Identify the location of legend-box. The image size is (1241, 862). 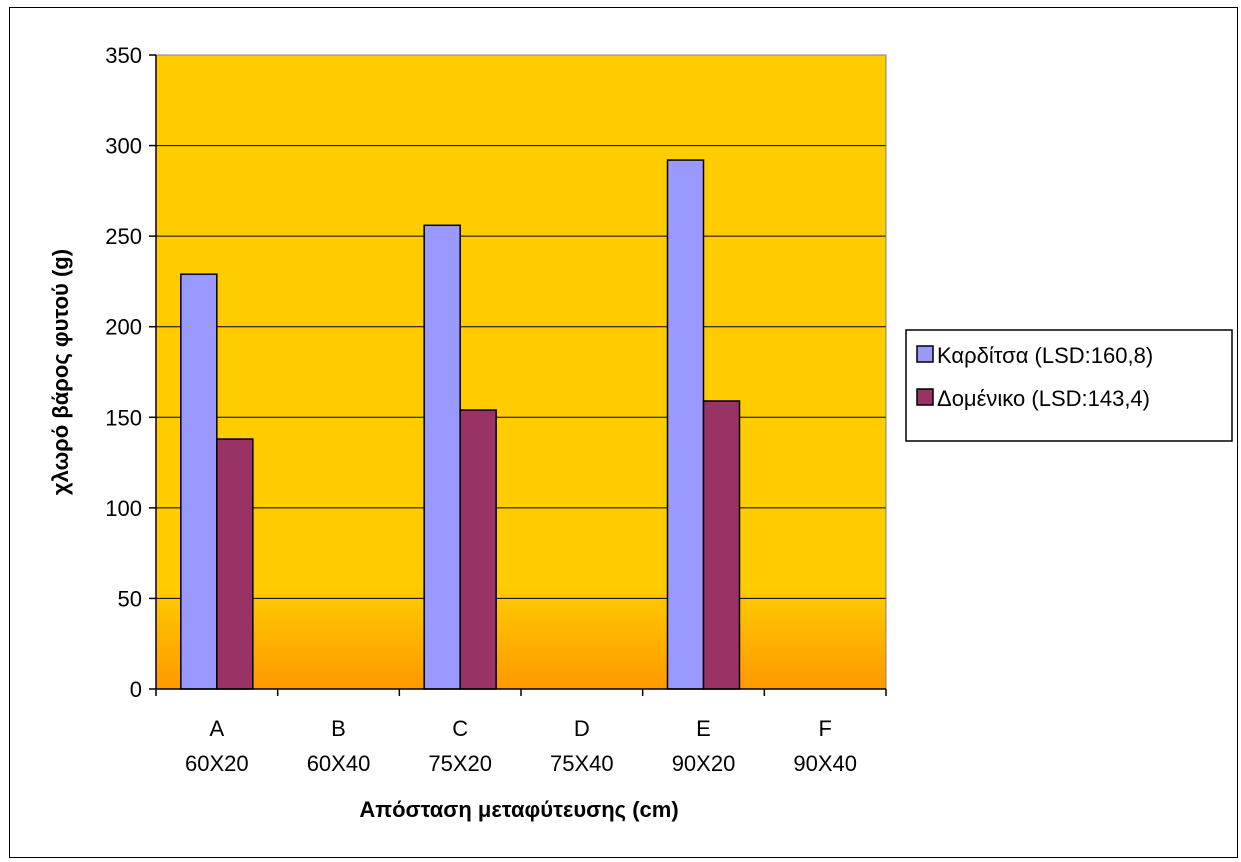
(1069, 385).